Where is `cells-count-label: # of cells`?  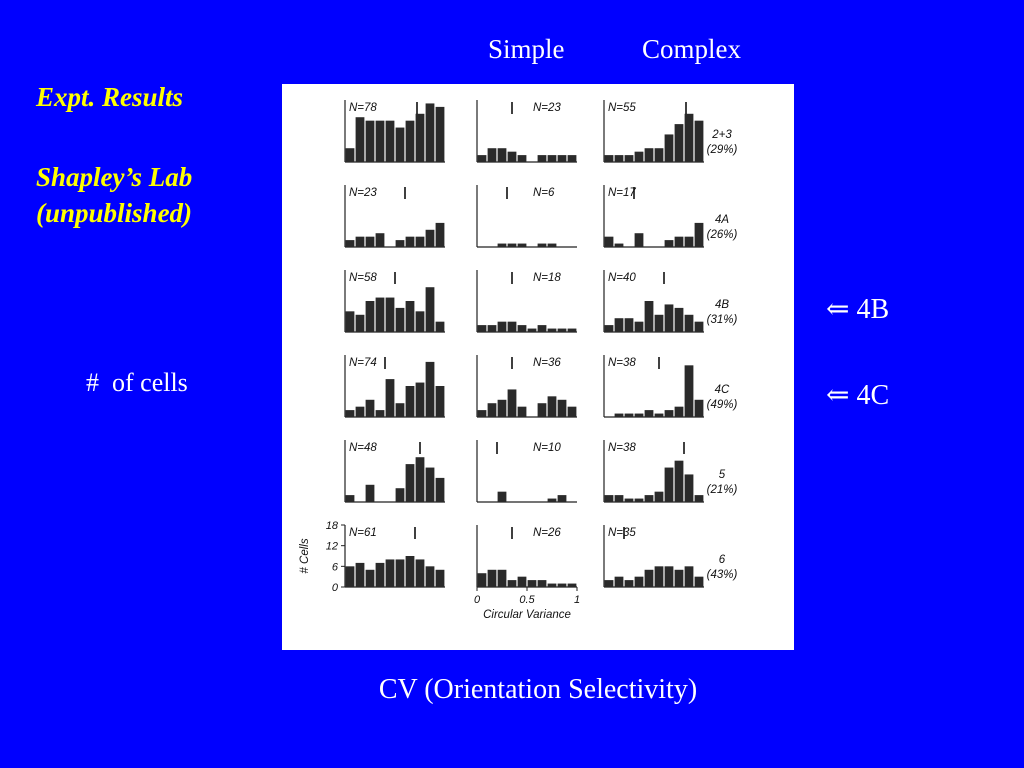 cells-count-label: # of cells is located at coordinates (137, 382).